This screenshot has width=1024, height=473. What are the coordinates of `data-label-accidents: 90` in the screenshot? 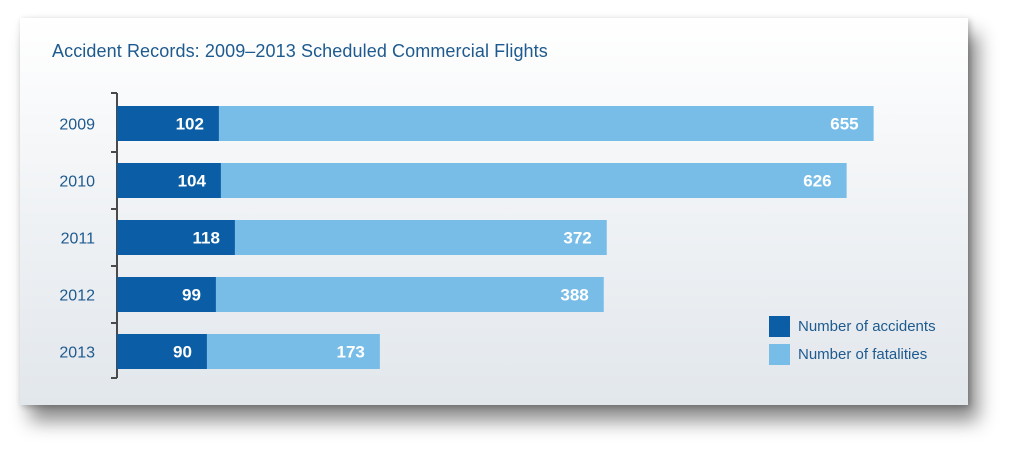 It's located at (182, 352).